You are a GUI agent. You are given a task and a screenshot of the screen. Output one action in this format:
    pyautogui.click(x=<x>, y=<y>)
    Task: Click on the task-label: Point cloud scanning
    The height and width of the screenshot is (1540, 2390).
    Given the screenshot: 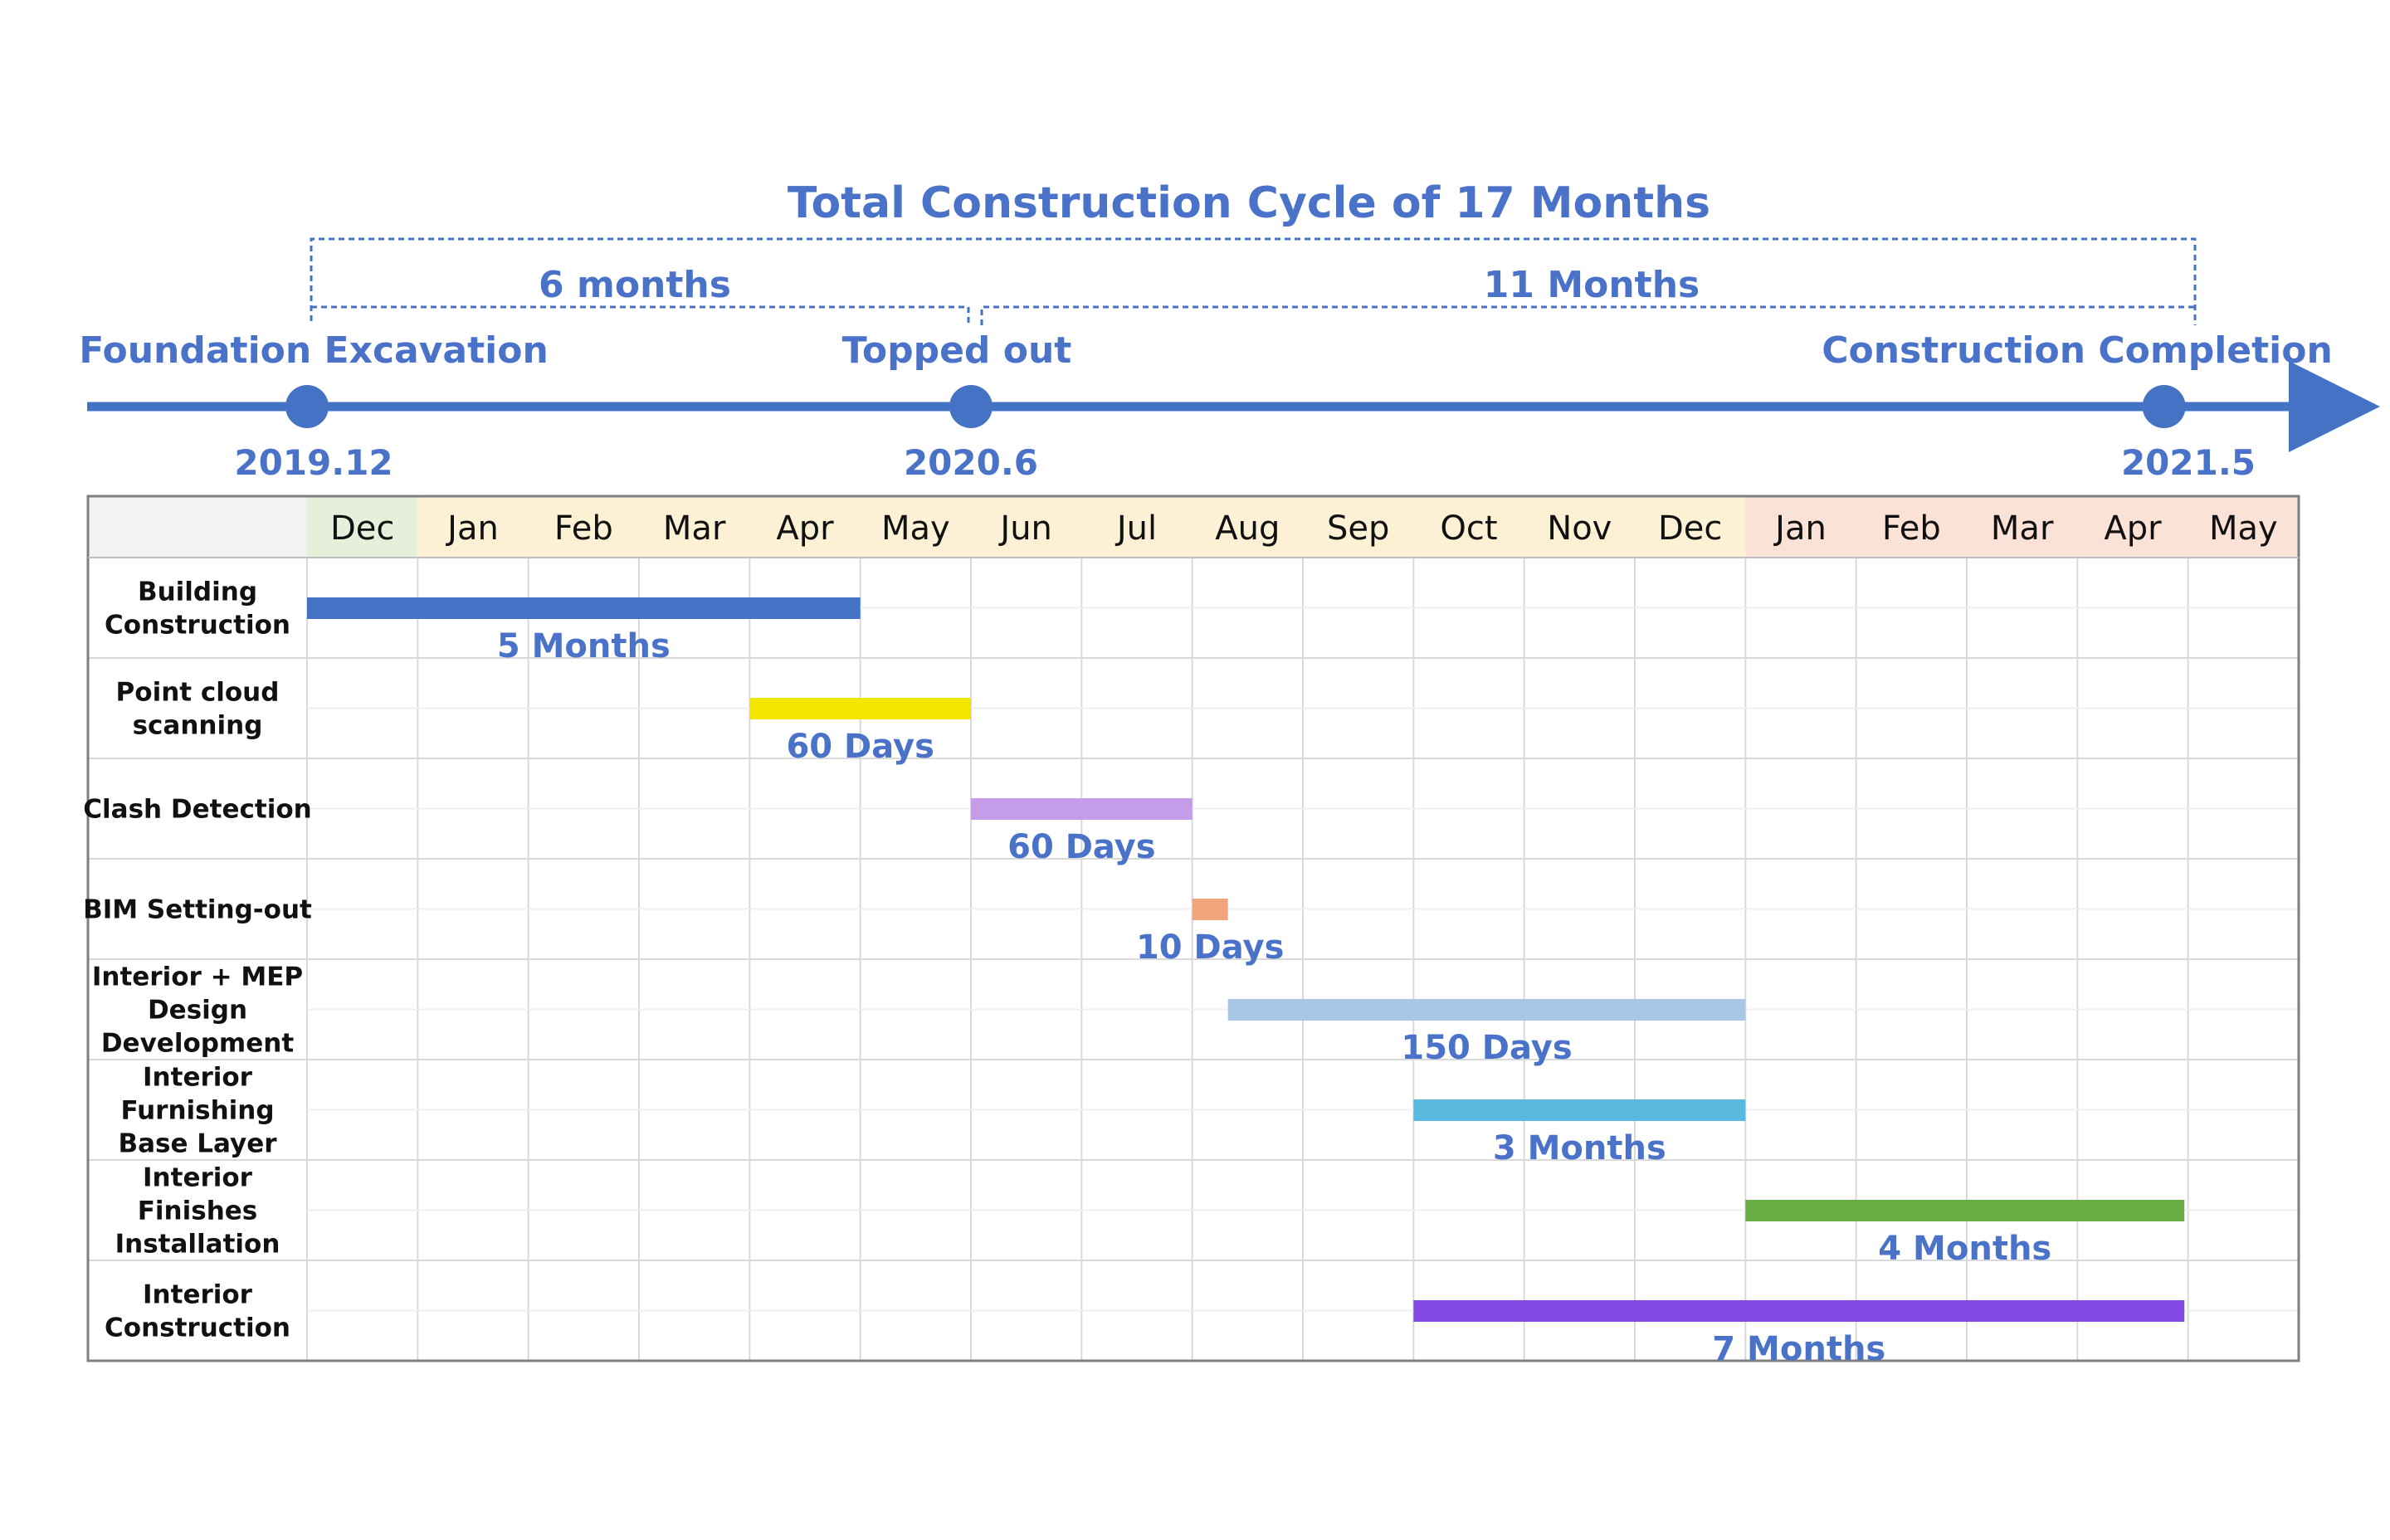 What is the action you would take?
    pyautogui.click(x=198, y=709)
    